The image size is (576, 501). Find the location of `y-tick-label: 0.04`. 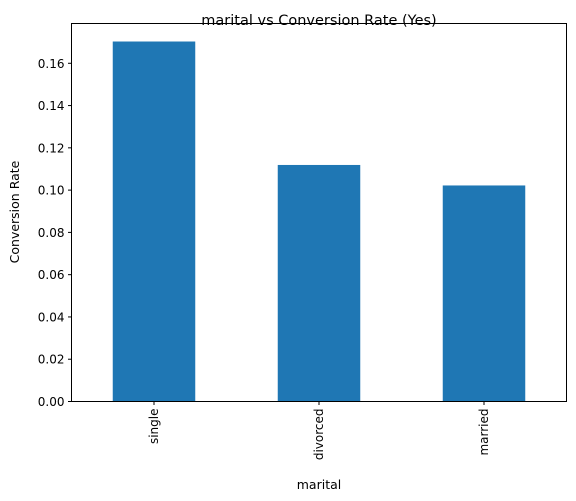

y-tick-label: 0.04 is located at coordinates (51, 317).